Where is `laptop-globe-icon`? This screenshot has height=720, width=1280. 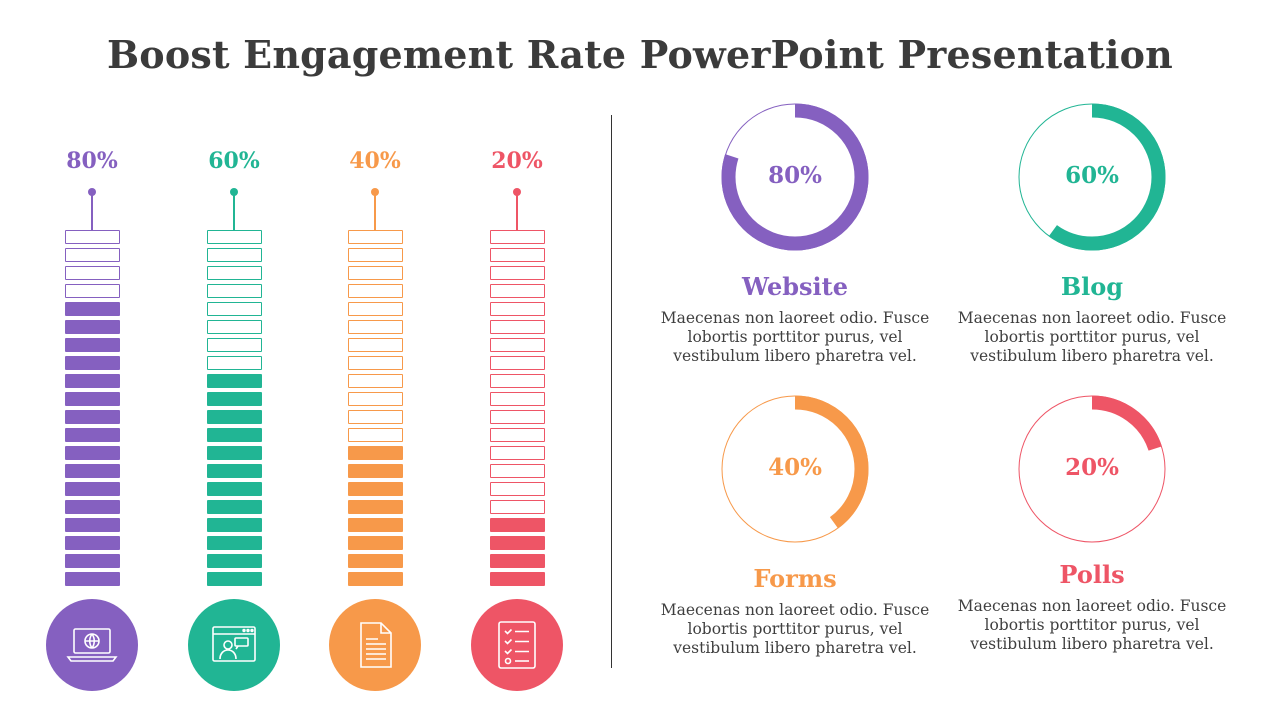
laptop-globe-icon is located at coordinates (92, 645).